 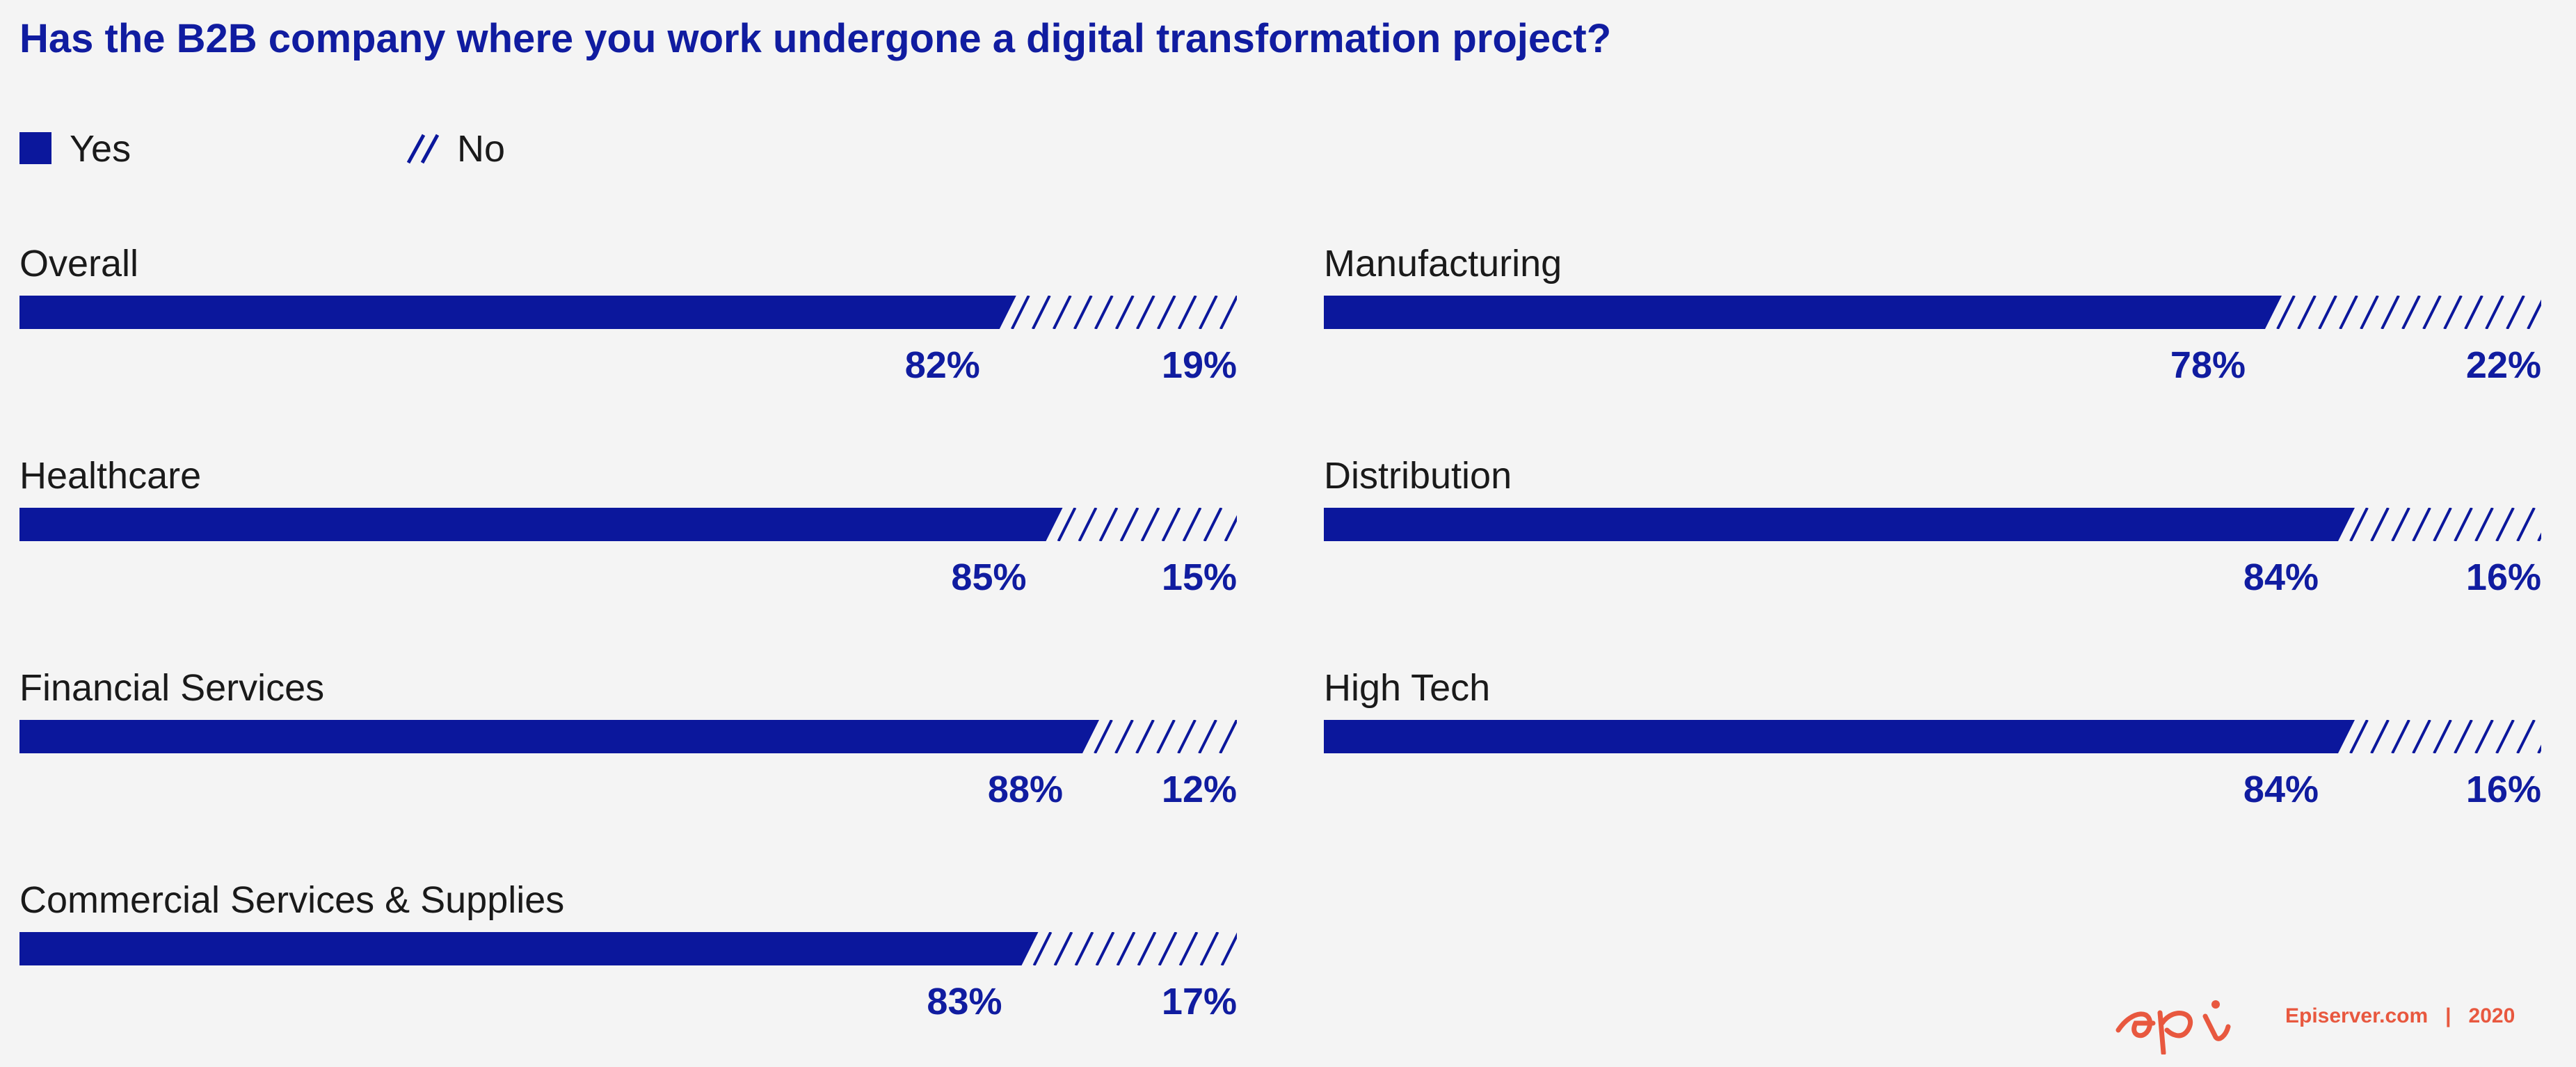 I want to click on bar-panel: Overall 82% 19%, so click(x=628, y=334).